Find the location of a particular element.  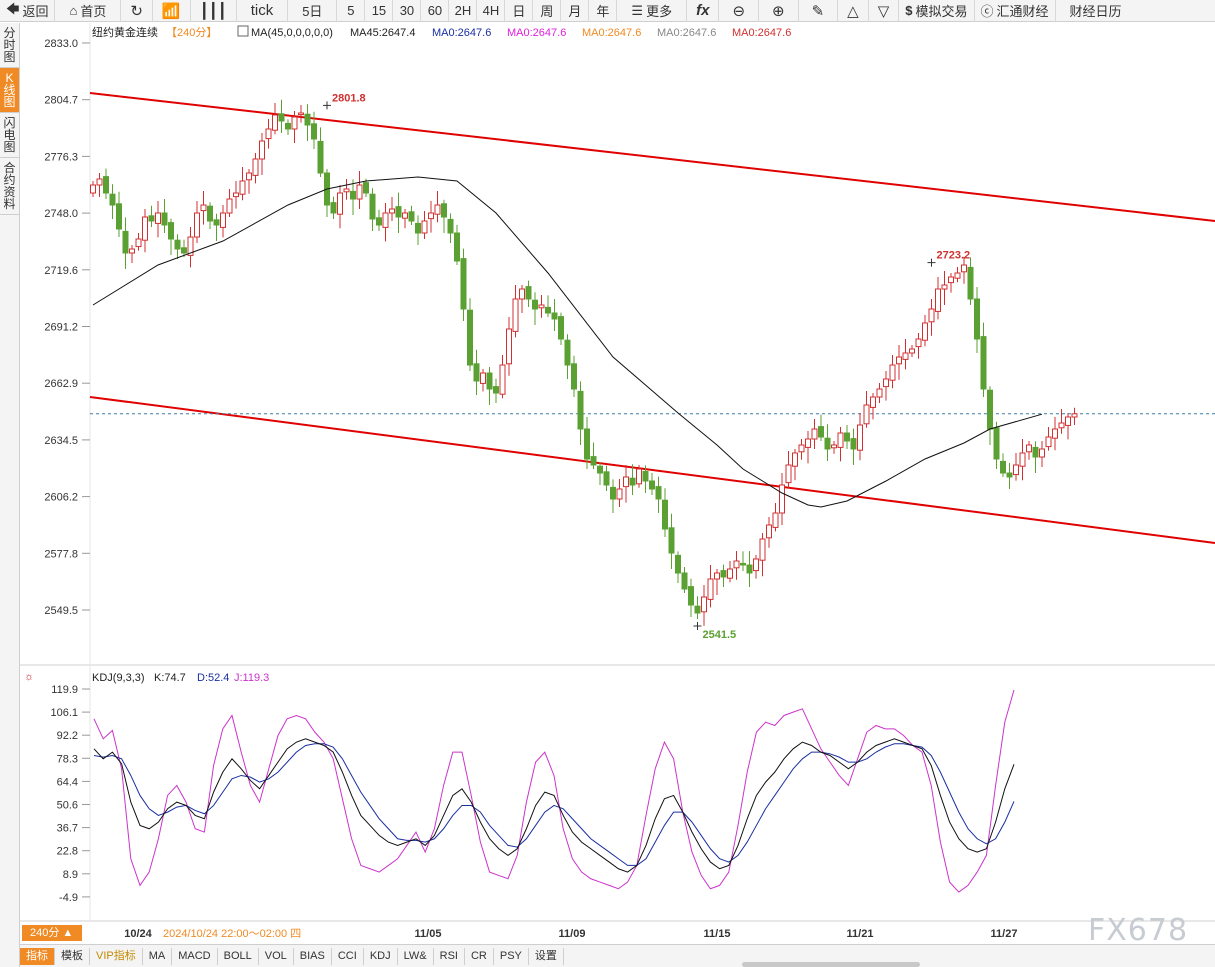

period-30min: 30 is located at coordinates (407, 11).